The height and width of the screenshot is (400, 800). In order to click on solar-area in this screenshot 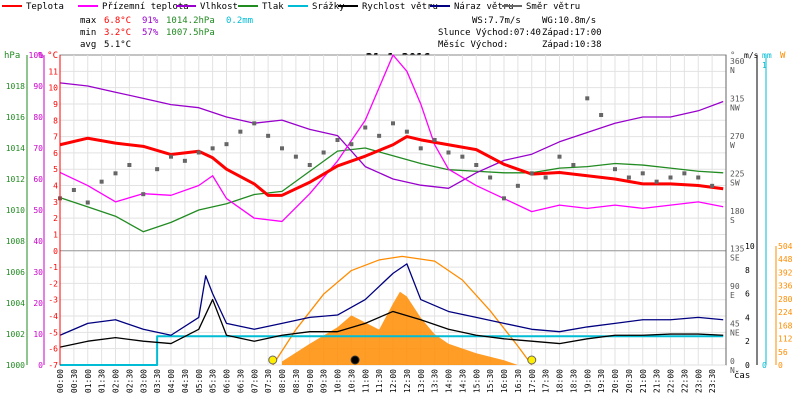, I will do `click(400, 328)`.